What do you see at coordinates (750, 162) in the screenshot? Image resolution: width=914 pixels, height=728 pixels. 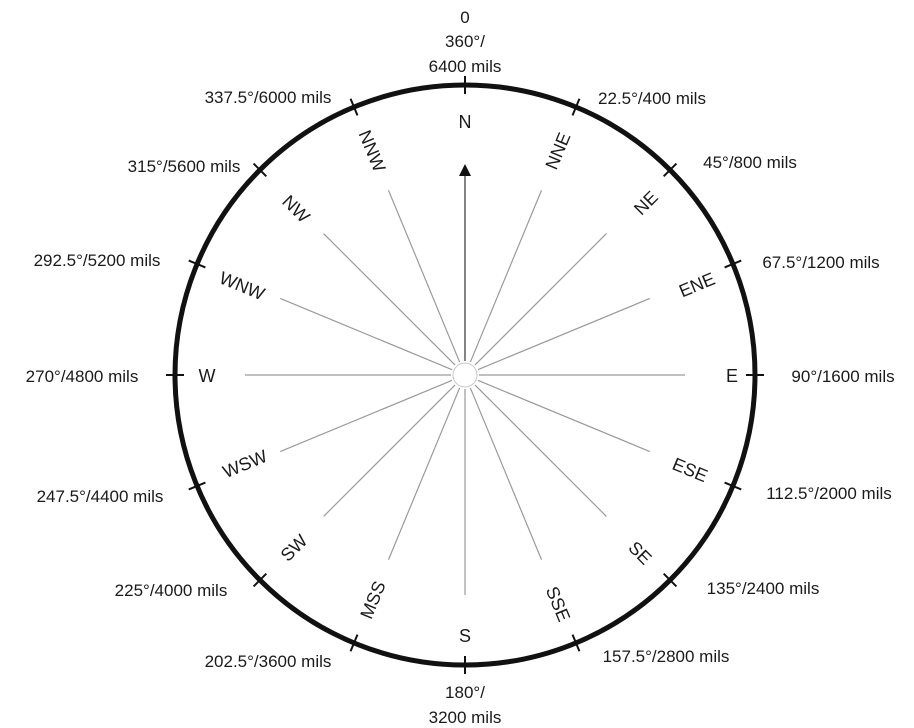 I see `bearing-label-45: 45°/800 mils` at bounding box center [750, 162].